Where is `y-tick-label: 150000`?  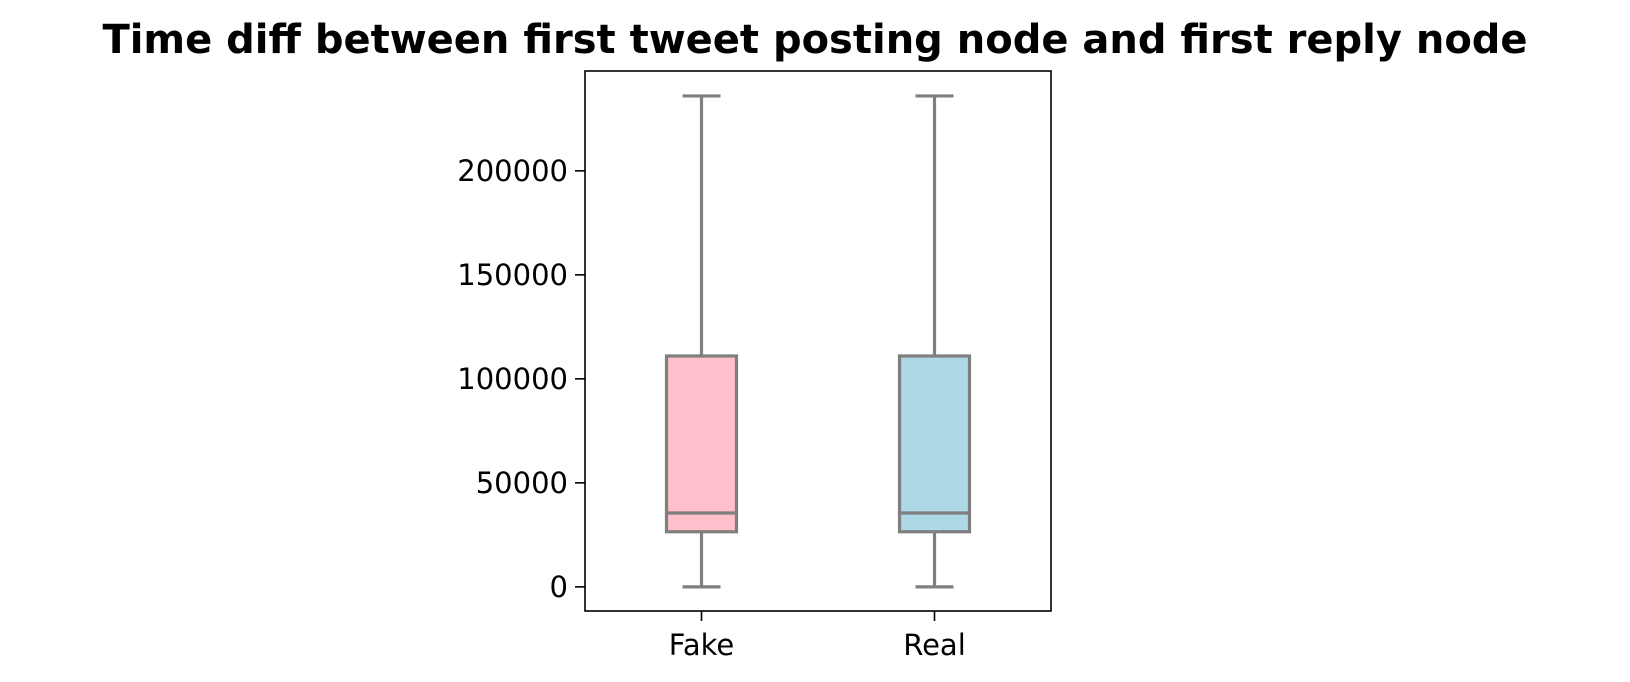
y-tick-label: 150000 is located at coordinates (512, 275).